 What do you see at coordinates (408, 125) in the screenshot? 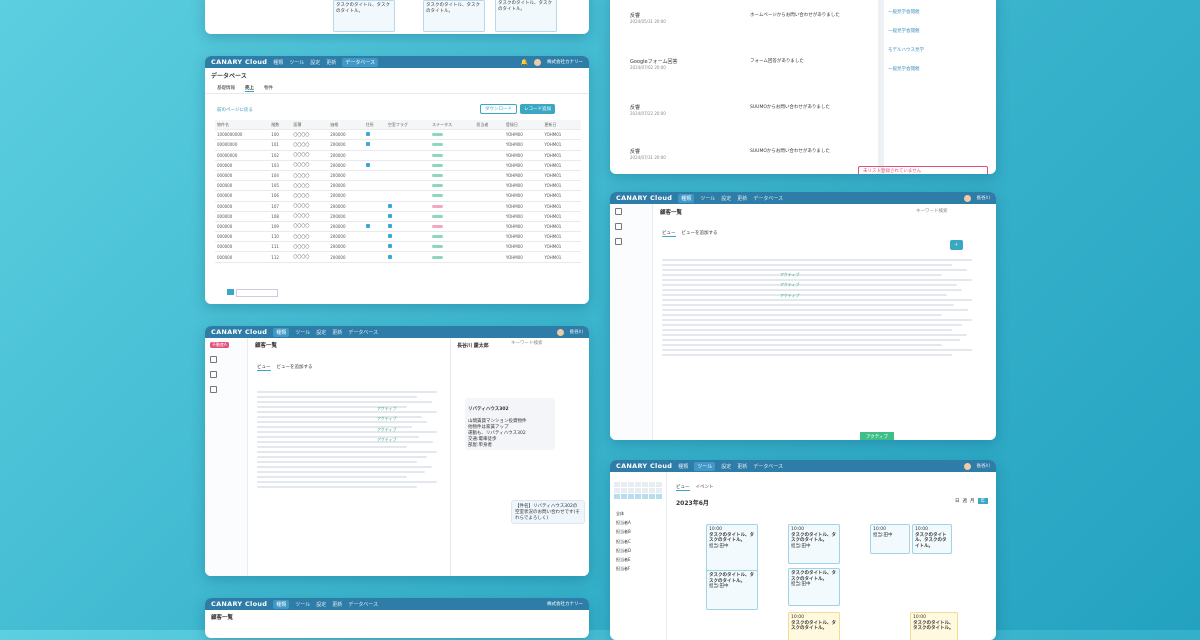
I see `col-header: 空室フラグ` at bounding box center [408, 125].